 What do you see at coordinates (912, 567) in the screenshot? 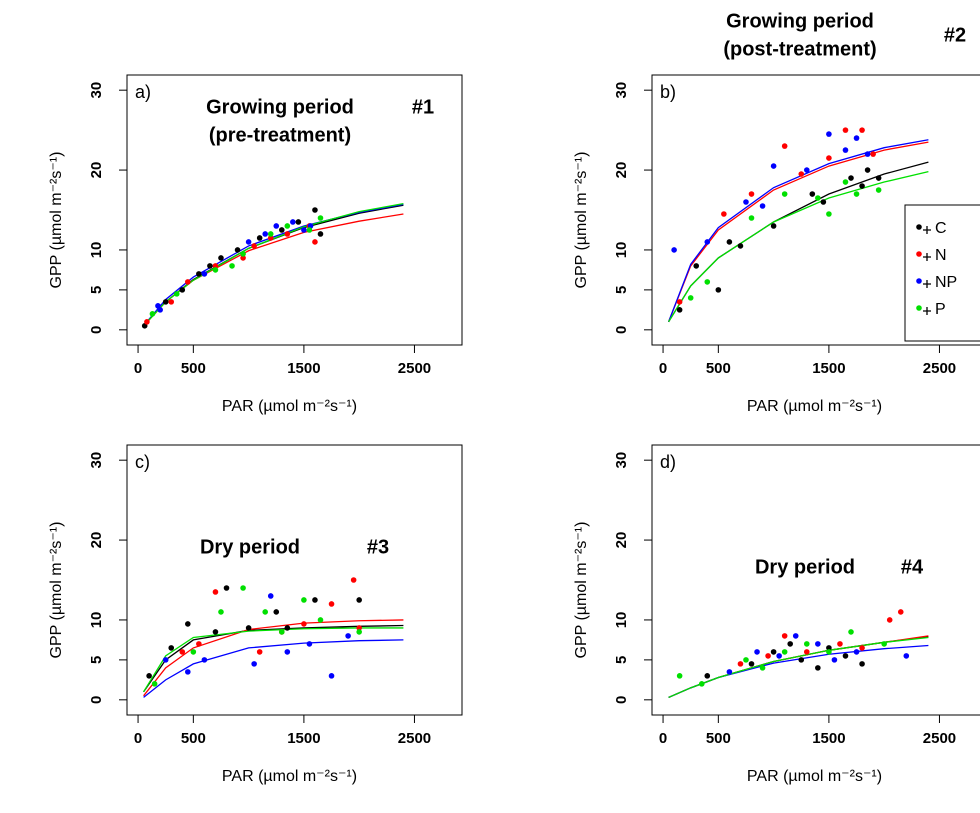
I see `panel-annotation: #4` at bounding box center [912, 567].